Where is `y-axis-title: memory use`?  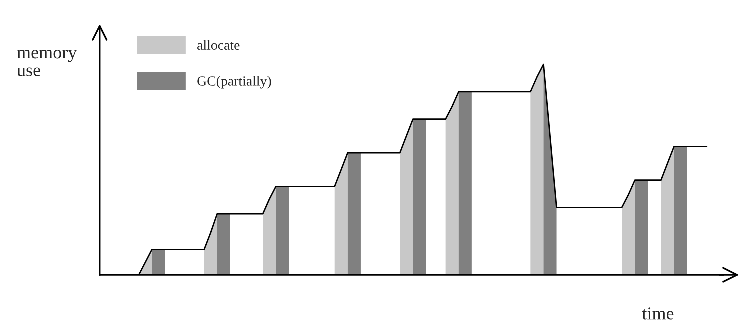 y-axis-title: memory use is located at coordinates (47, 63).